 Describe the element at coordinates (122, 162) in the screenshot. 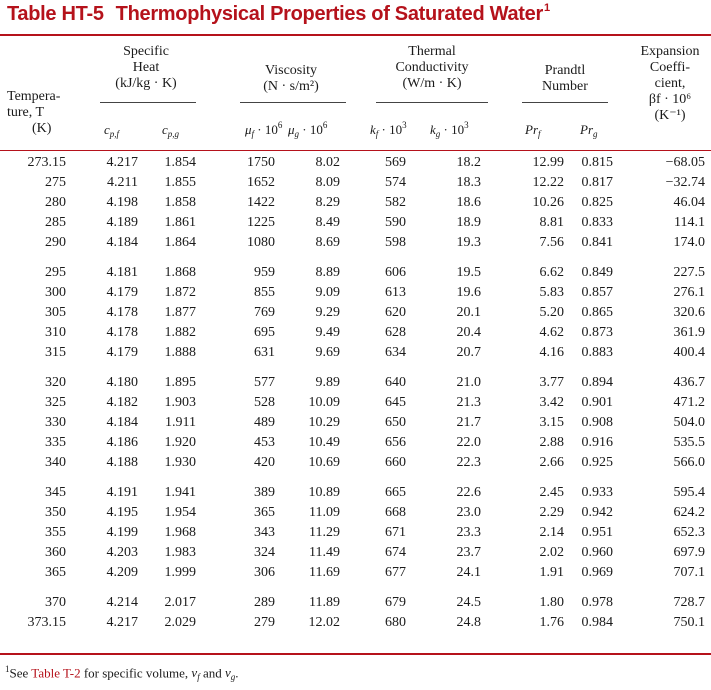

I see `cell-cp-f: 4.217` at that location.